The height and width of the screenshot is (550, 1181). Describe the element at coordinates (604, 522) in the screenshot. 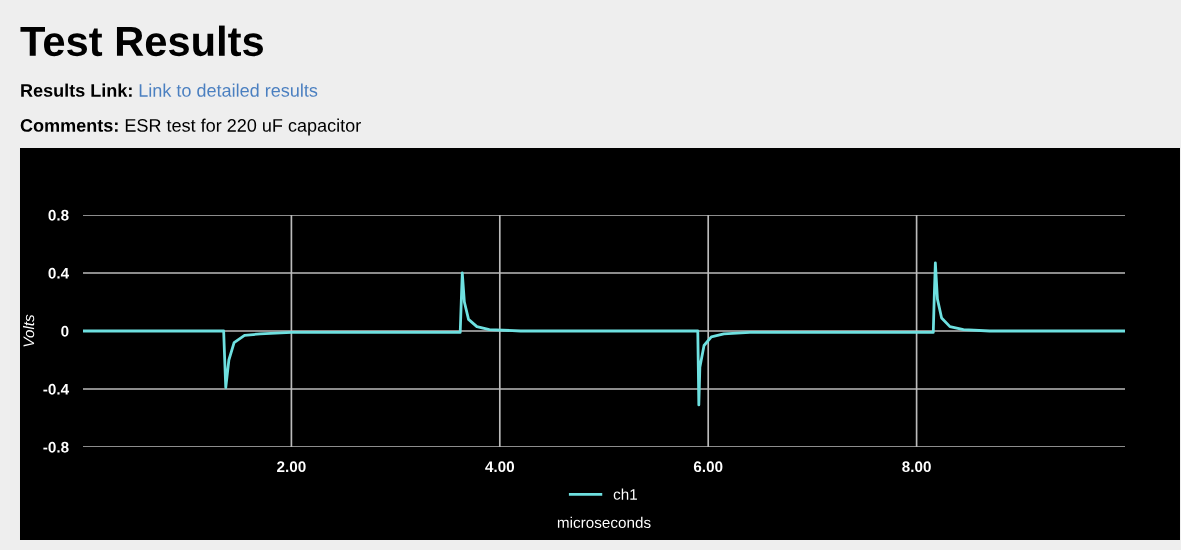

I see `x-axis-title: microseconds` at that location.